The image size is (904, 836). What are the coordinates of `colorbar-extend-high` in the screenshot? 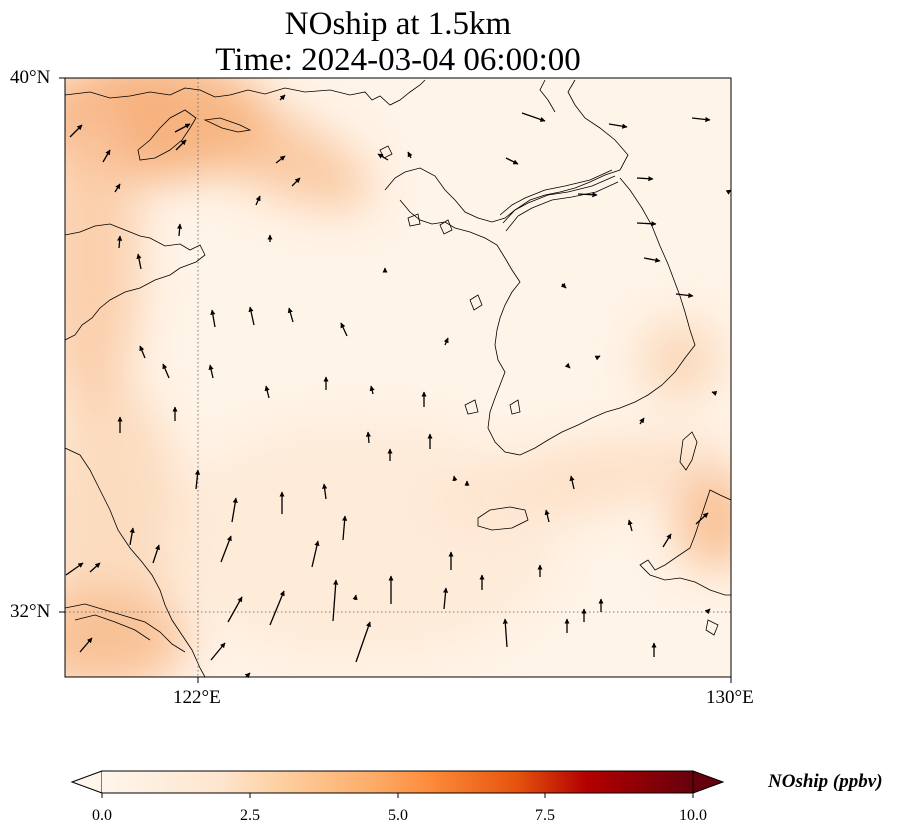 It's located at (708, 782).